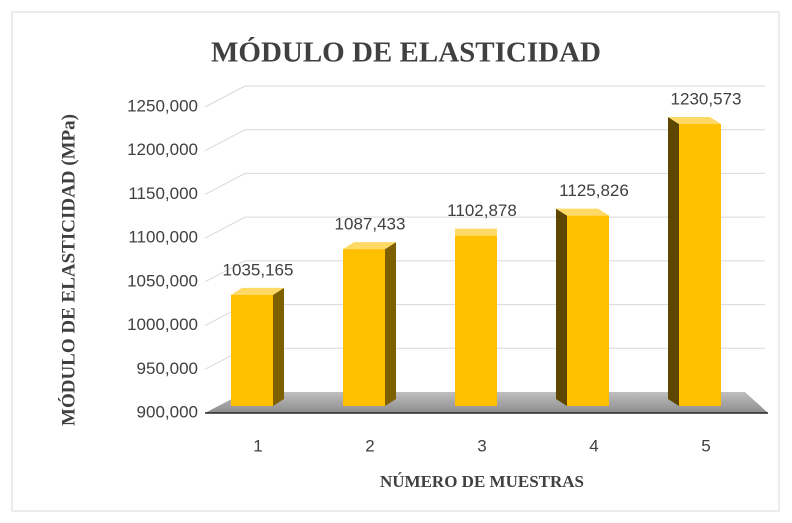  I want to click on x-axis-title: NÚMERO DE MUESTRAS, so click(482, 481).